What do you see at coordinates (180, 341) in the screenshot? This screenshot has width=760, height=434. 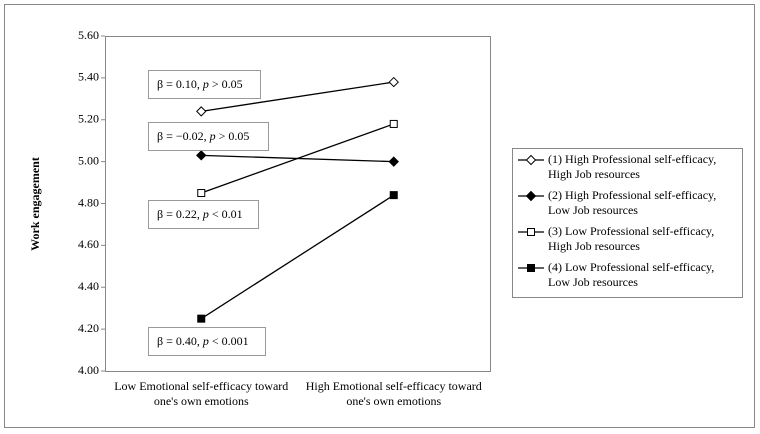 I see `annotation-part: β = 0.40,` at bounding box center [180, 341].